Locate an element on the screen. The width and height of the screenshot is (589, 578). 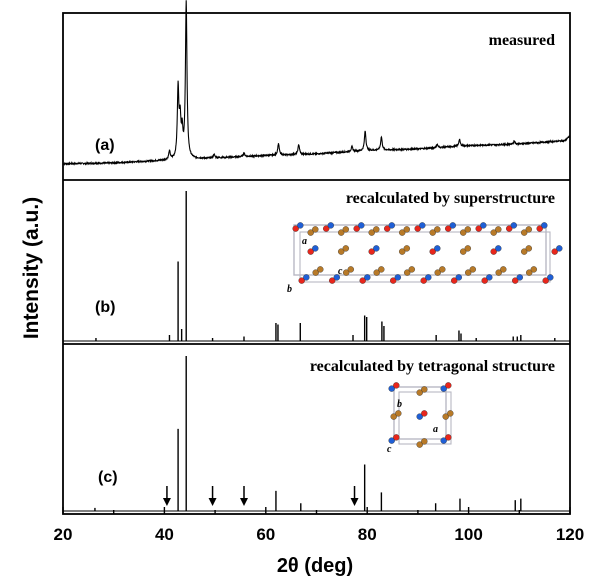
inset-axis-b: b is located at coordinates (399, 404).